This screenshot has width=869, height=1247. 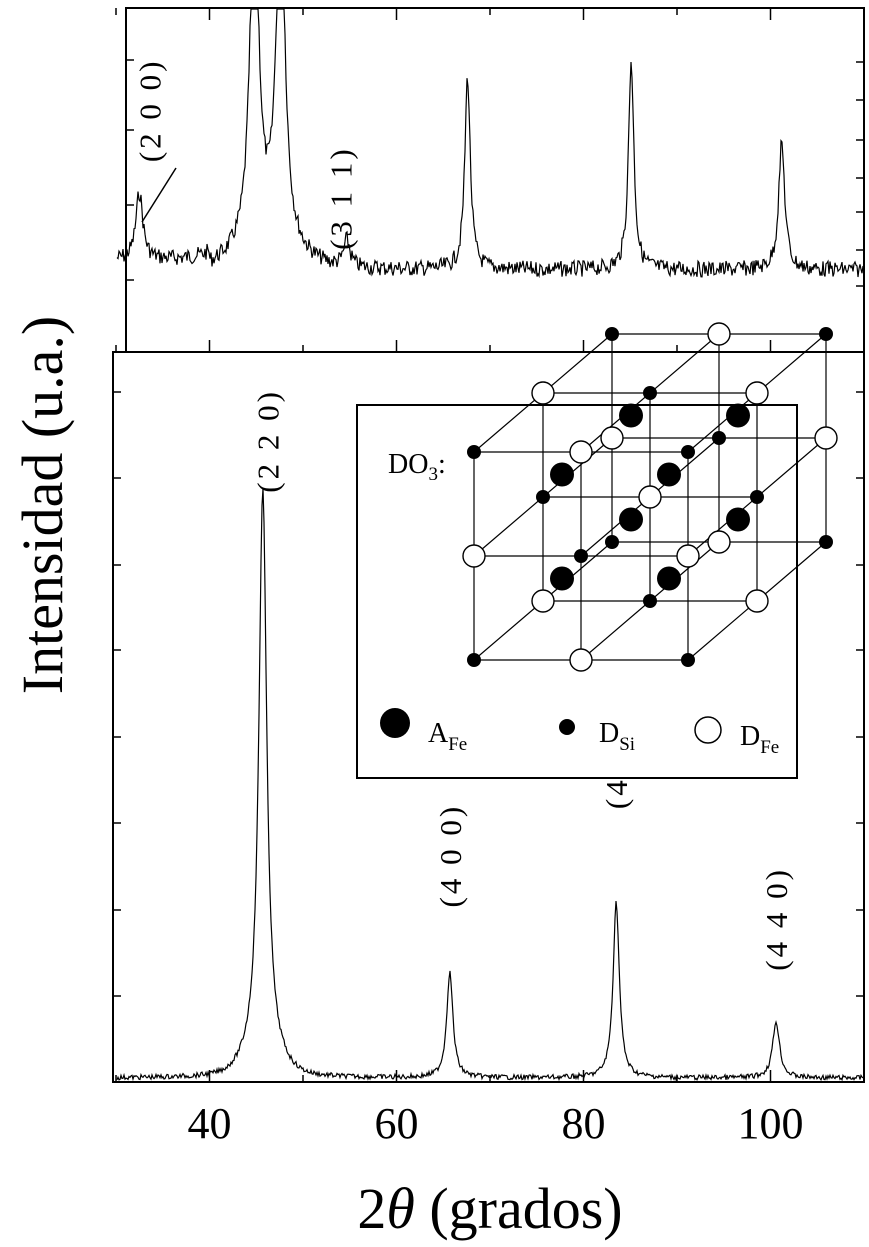 I want to click on legend-dsi-label: DSi, so click(x=617, y=736).